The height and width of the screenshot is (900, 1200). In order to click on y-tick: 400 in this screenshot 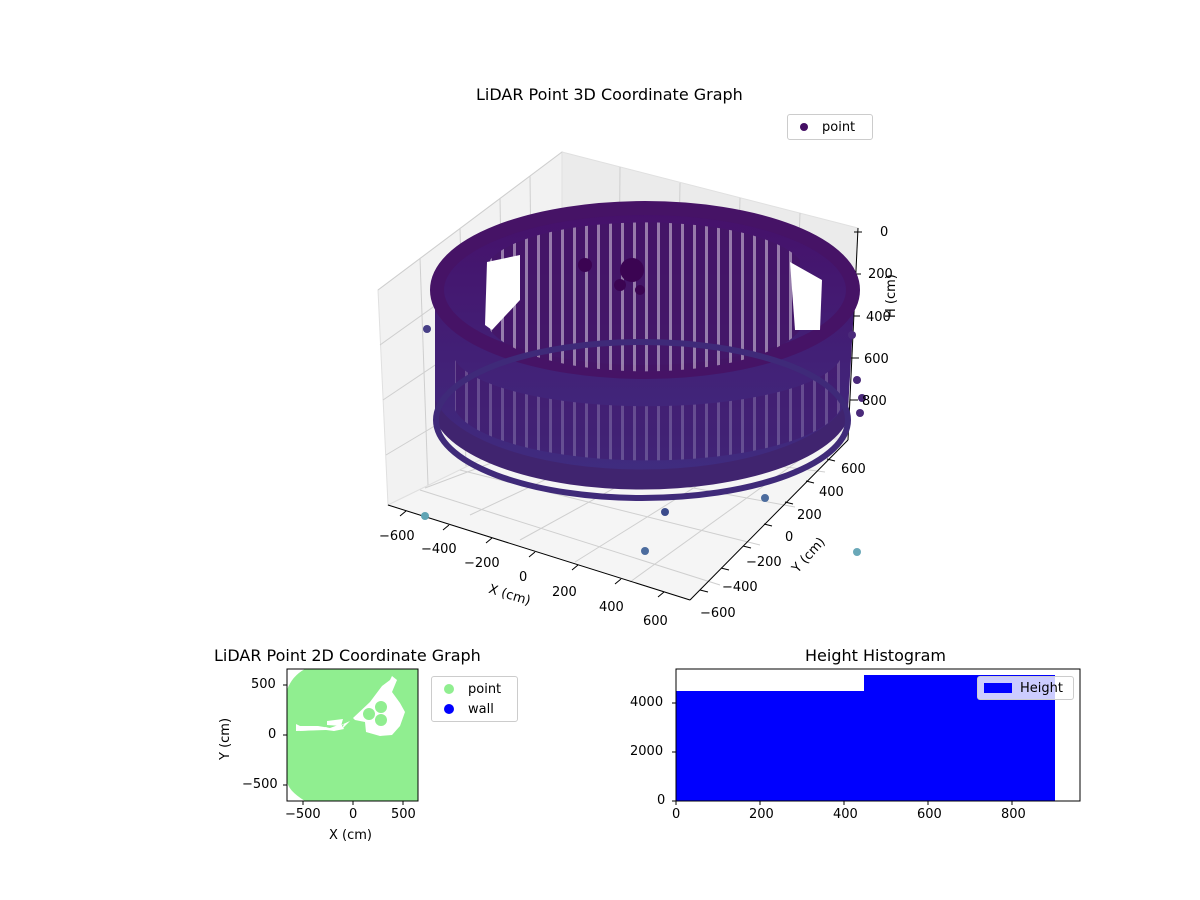, I will do `click(831, 492)`.